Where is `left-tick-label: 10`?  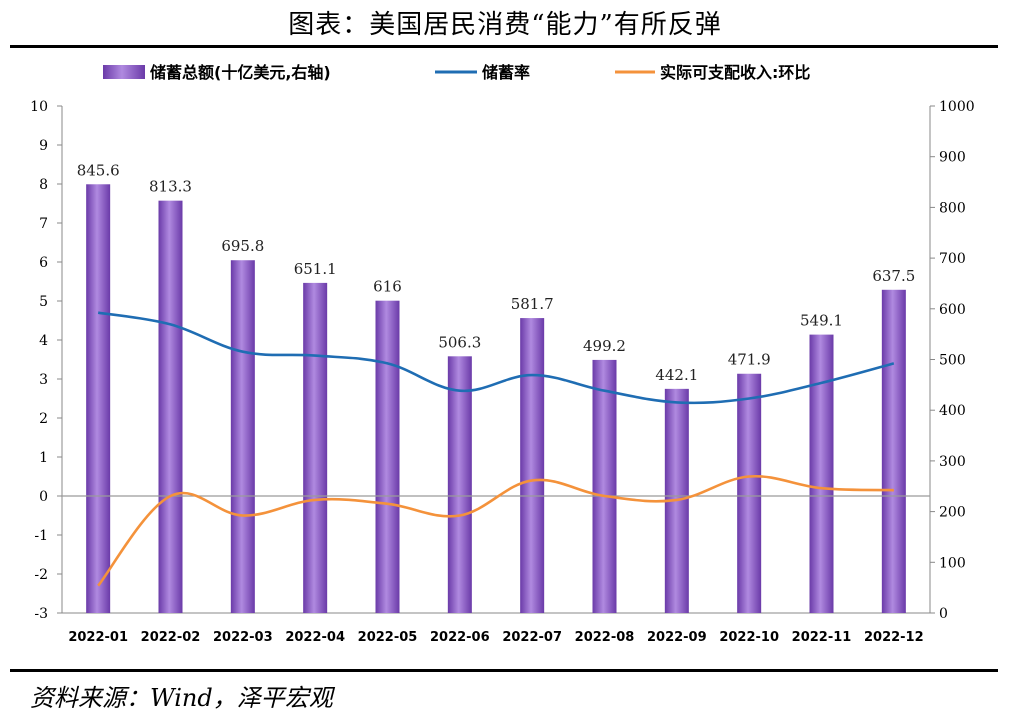 left-tick-label: 10 is located at coordinates (39, 107).